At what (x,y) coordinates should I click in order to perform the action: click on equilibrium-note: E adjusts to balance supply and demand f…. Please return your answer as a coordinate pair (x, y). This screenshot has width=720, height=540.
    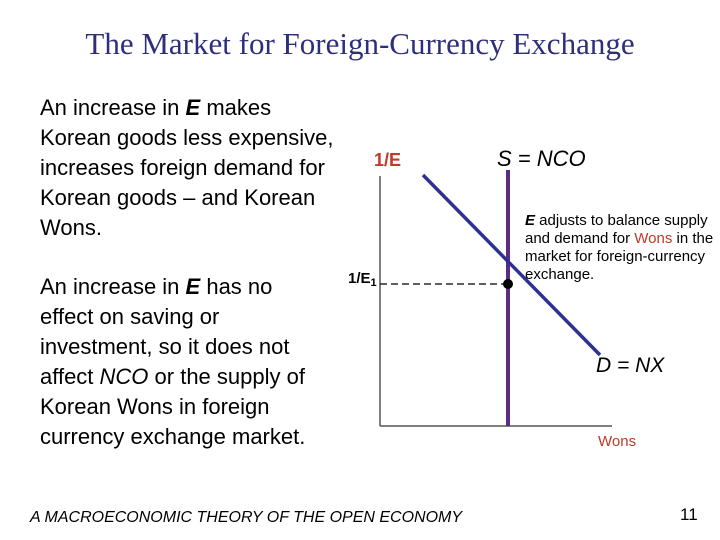
    Looking at the image, I should click on (619, 247).